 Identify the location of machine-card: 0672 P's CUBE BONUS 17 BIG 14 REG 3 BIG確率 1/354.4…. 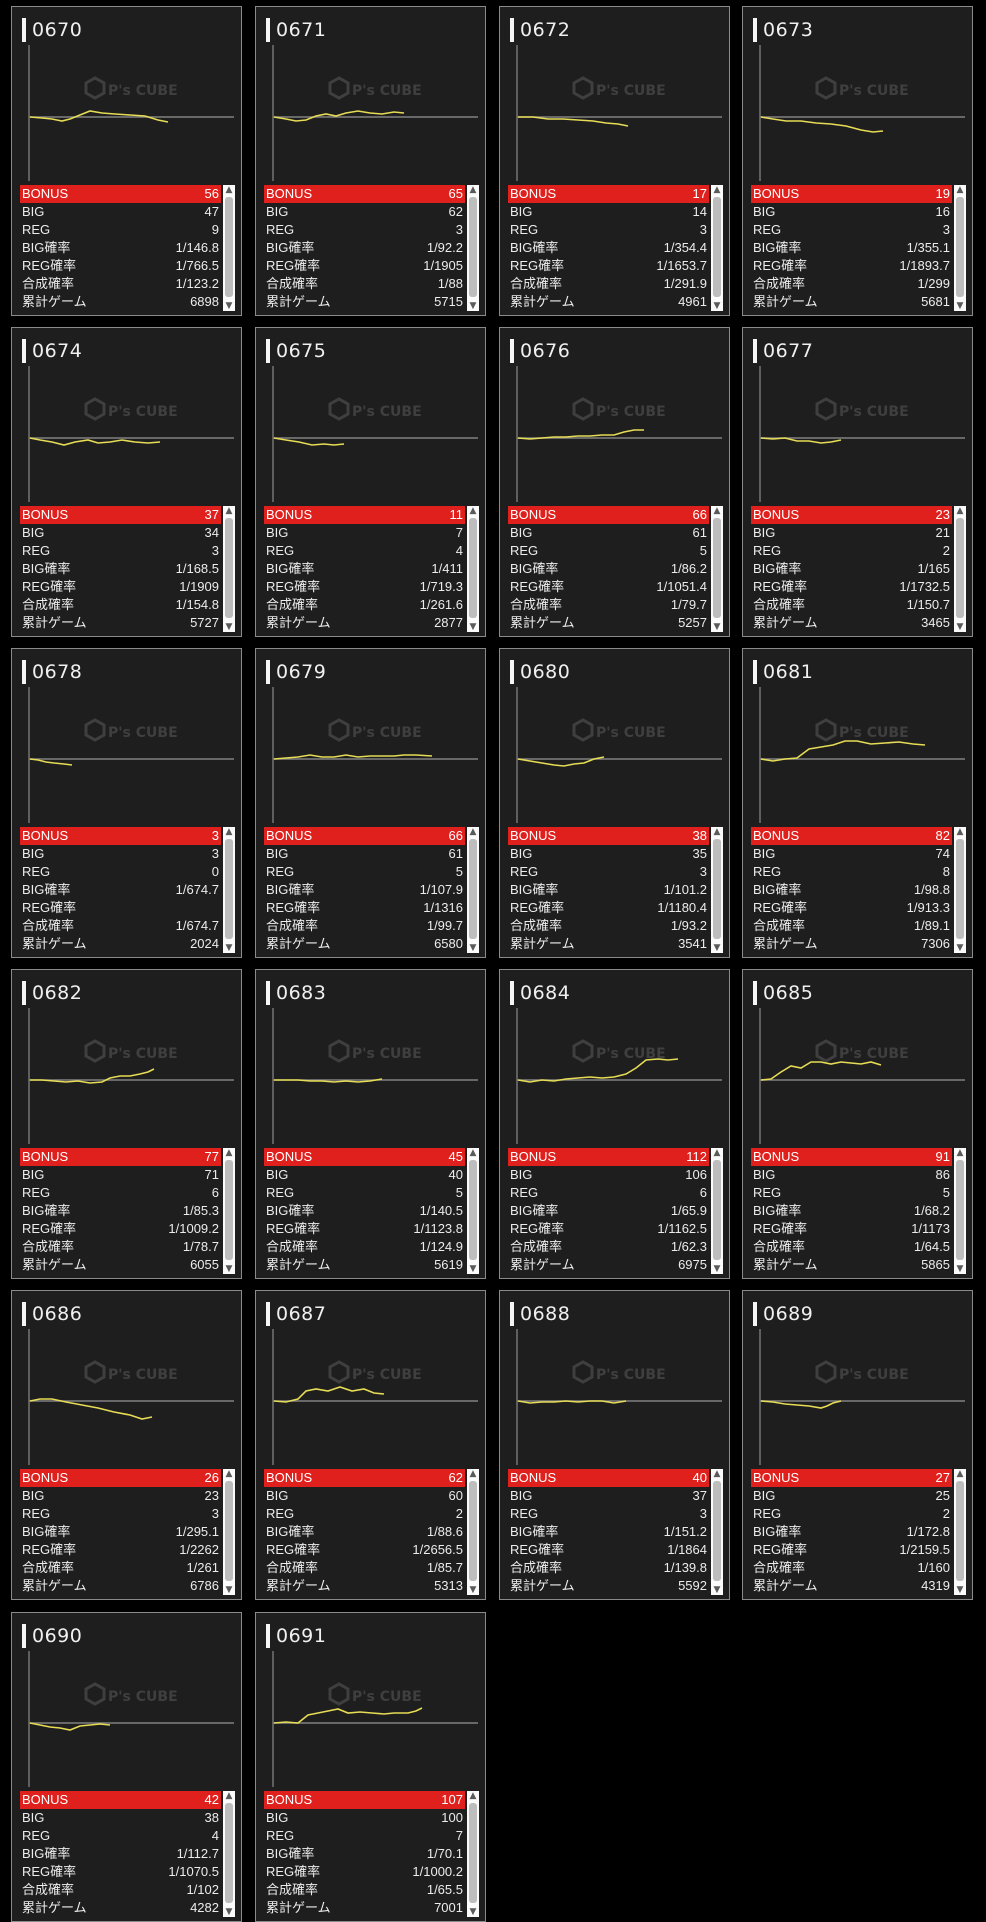
(614, 161).